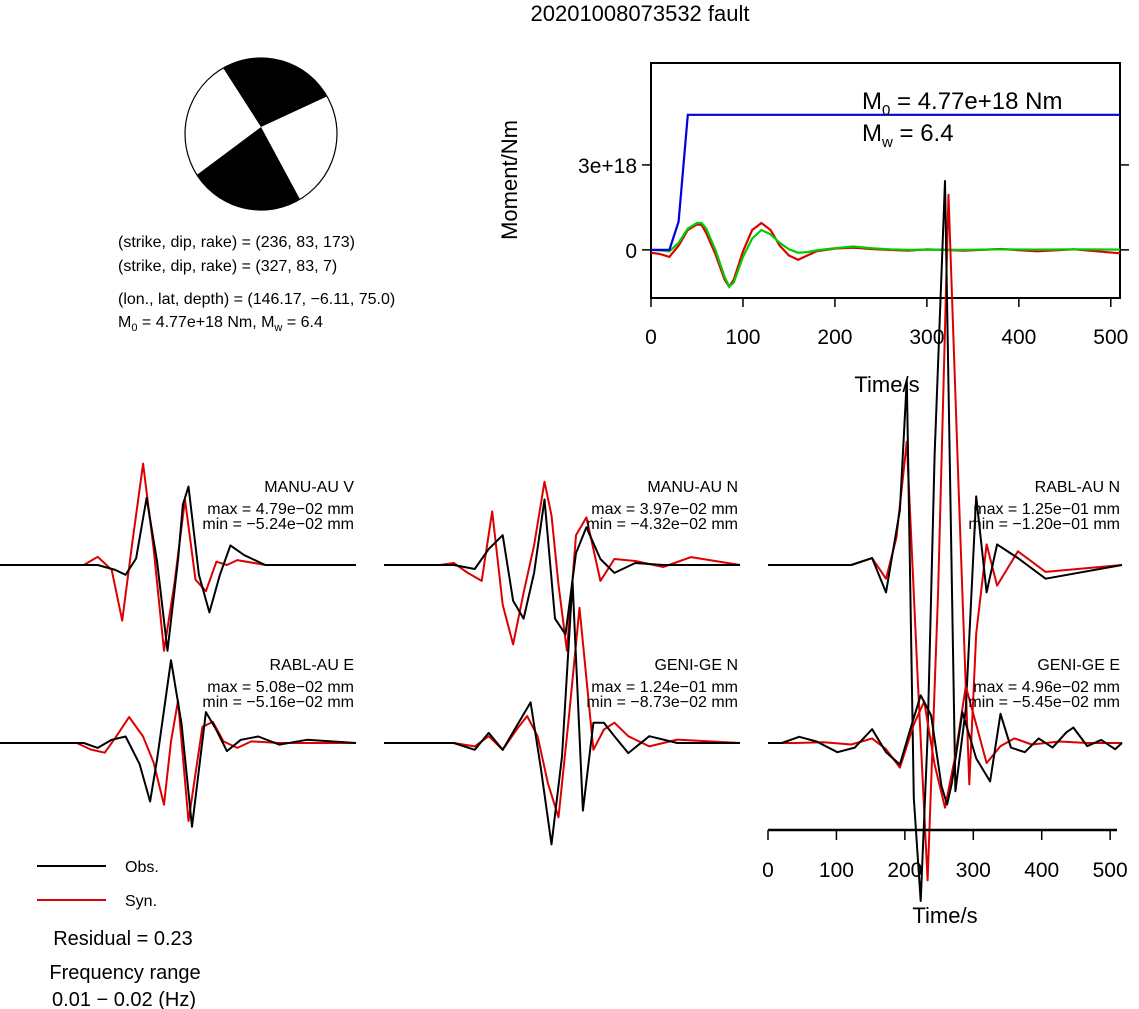 Image resolution: width=1139 pixels, height=1009 pixels. I want to click on moment-plot-frame, so click(885, 180).